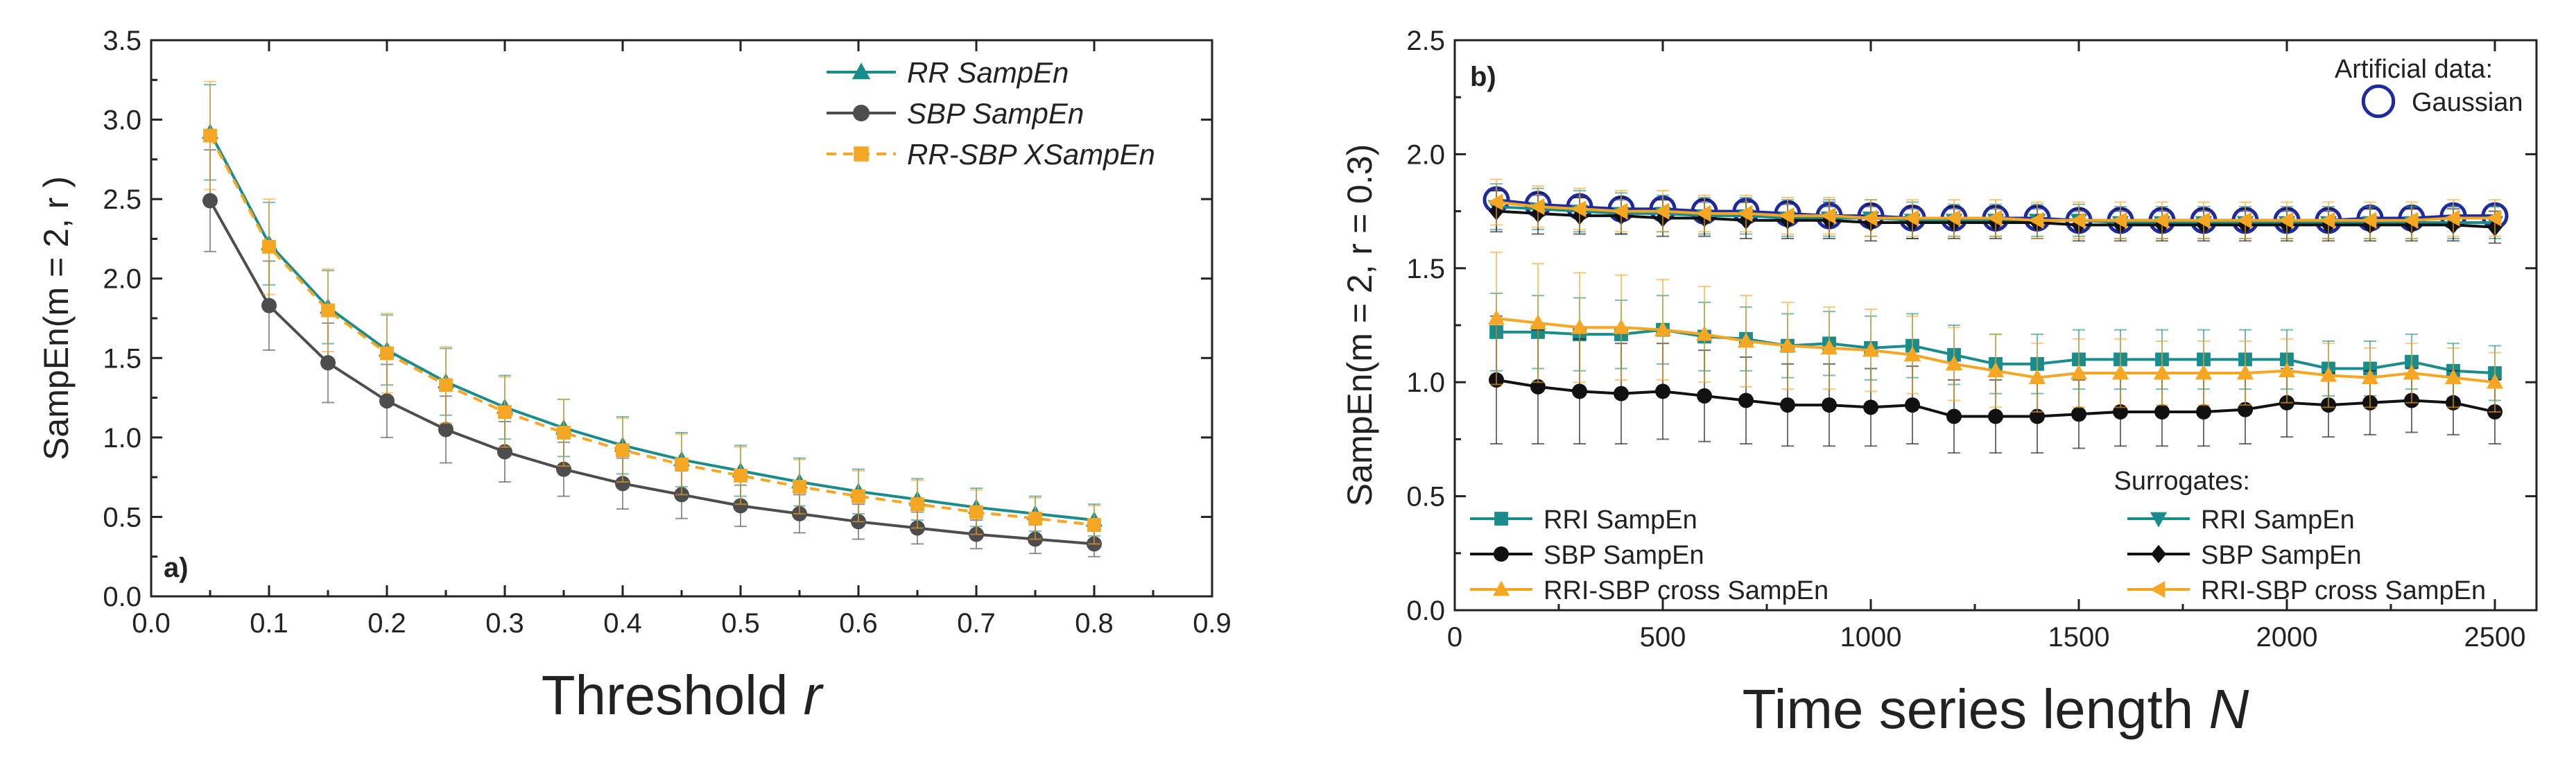 The image size is (2576, 760). What do you see at coordinates (1663, 637) in the screenshot?
I see `x-tick-label: 500` at bounding box center [1663, 637].